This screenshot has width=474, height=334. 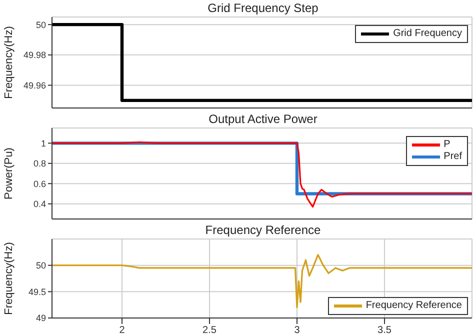 What do you see at coordinates (263, 119) in the screenshot?
I see `chart-title: Output Active Power` at bounding box center [263, 119].